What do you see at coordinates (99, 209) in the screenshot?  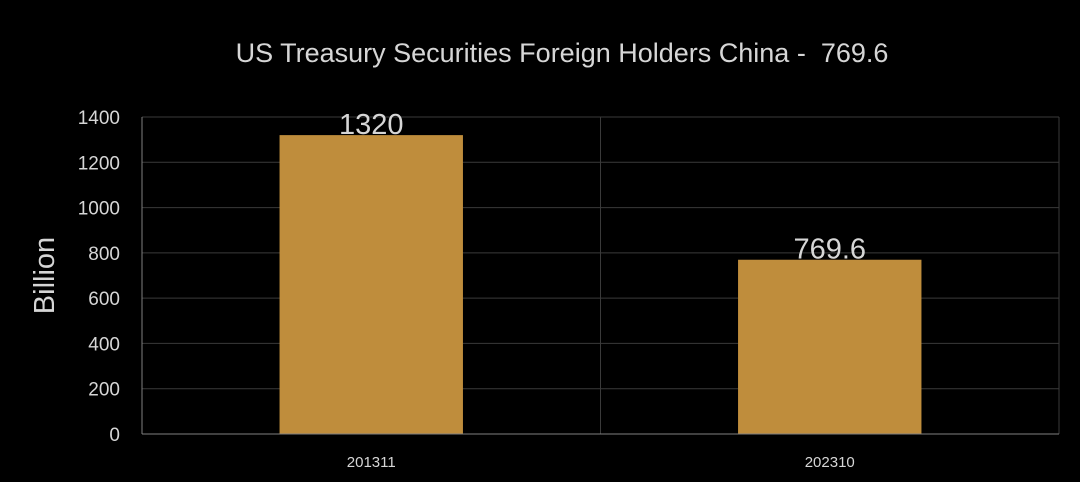 I see `y-tick-label: 1000` at bounding box center [99, 209].